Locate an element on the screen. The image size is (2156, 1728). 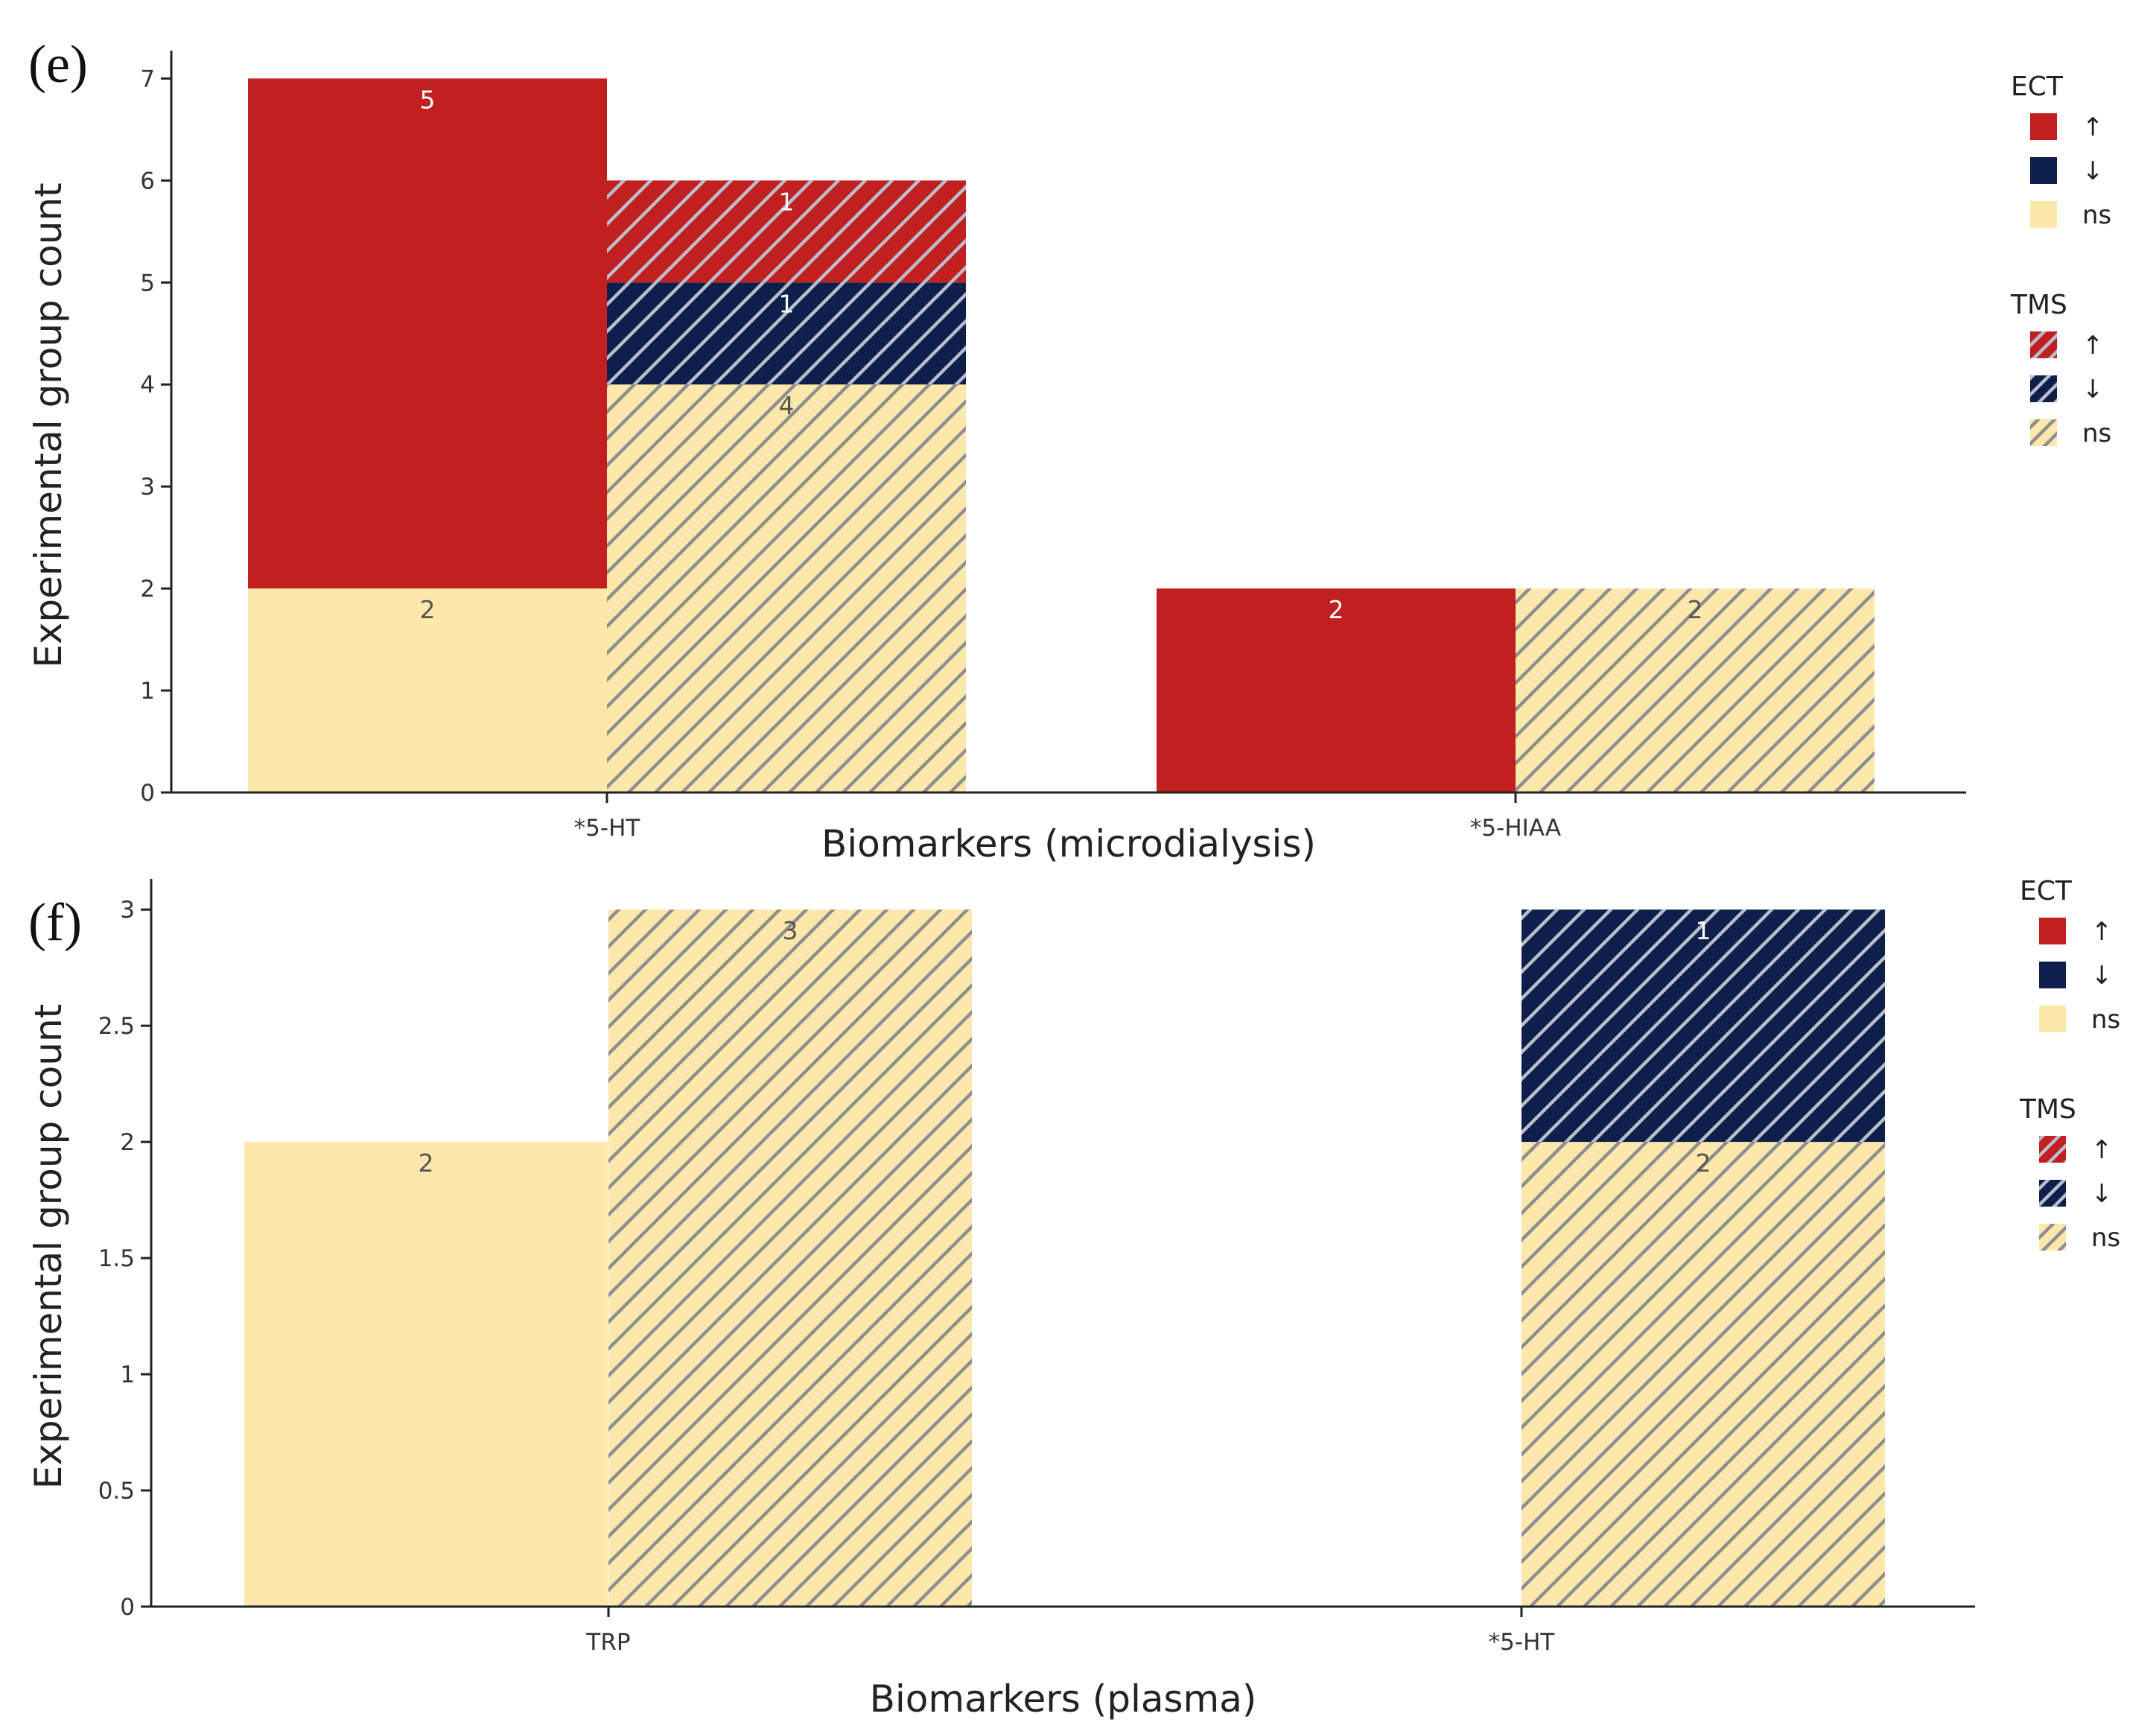
panel-label: (f) is located at coordinates (55, 922).